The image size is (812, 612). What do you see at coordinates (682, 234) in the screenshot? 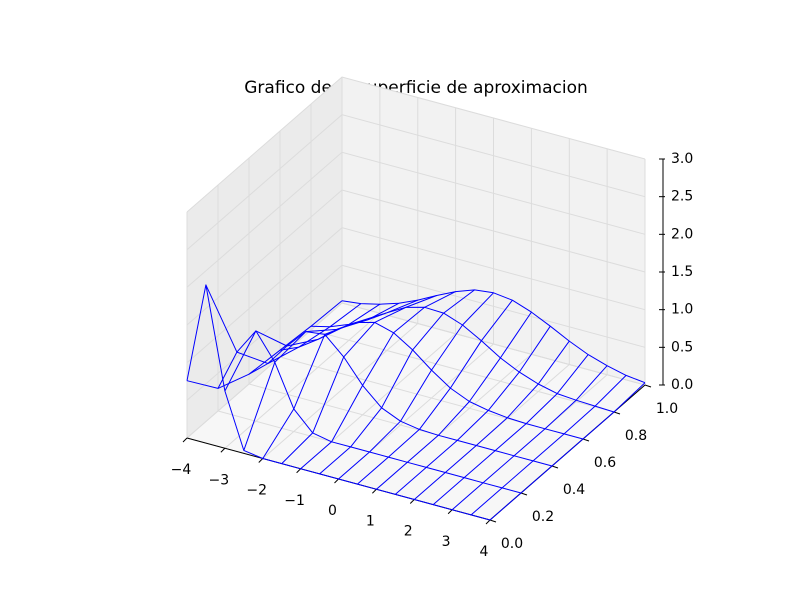
I see `z-tick-label: 2.0` at bounding box center [682, 234].